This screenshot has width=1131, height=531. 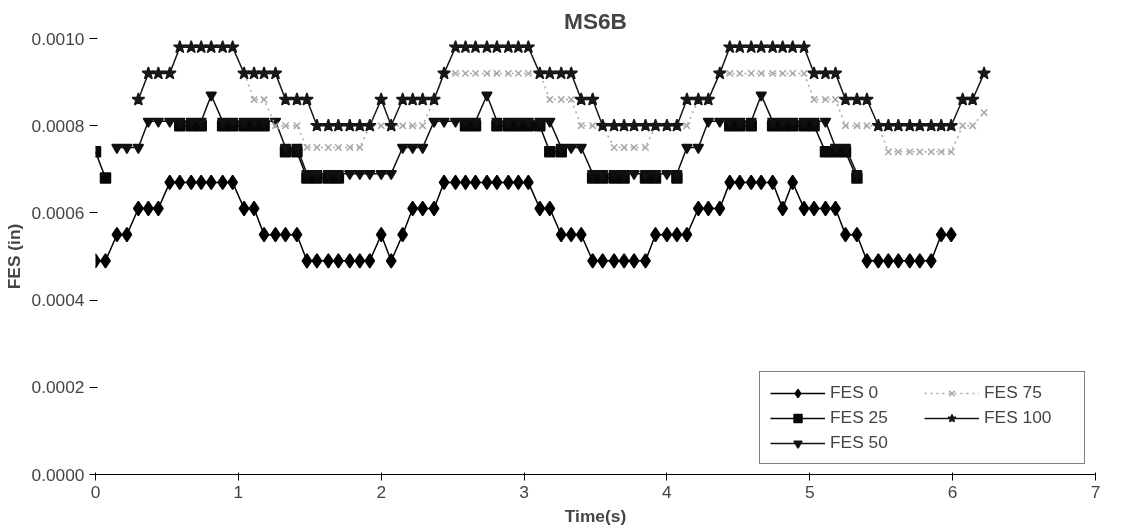 I want to click on x-tick-label: 6, so click(x=952, y=491).